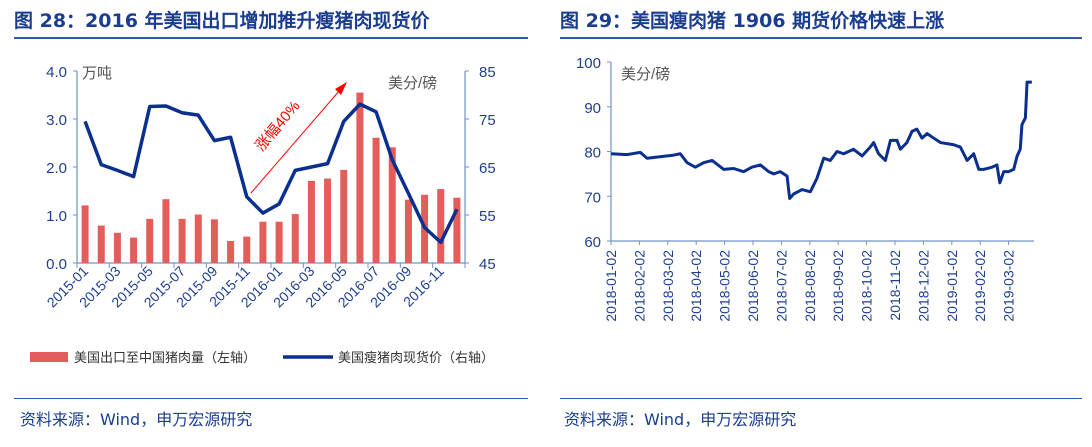  I want to click on right-chart-x-tick-label: 2018-12-02, so click(923, 286).